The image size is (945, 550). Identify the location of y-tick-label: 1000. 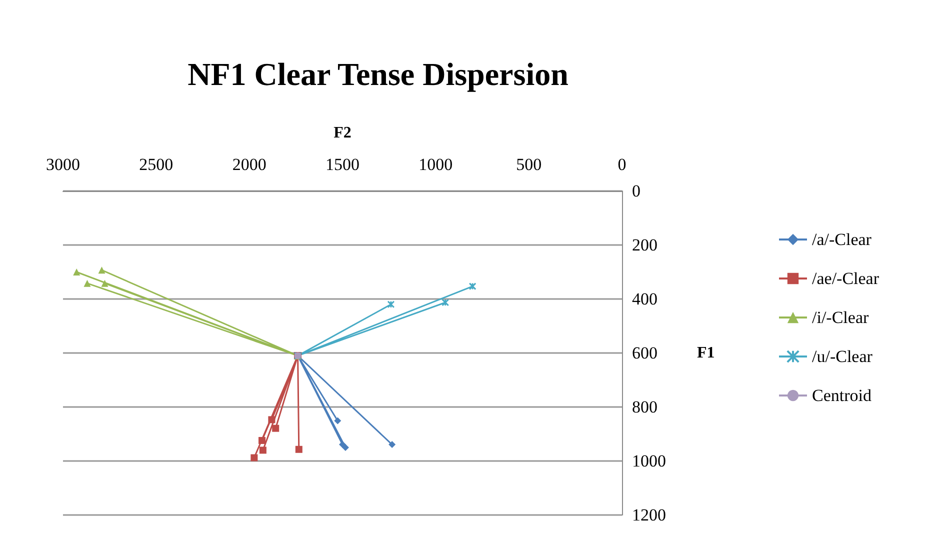
(649, 461).